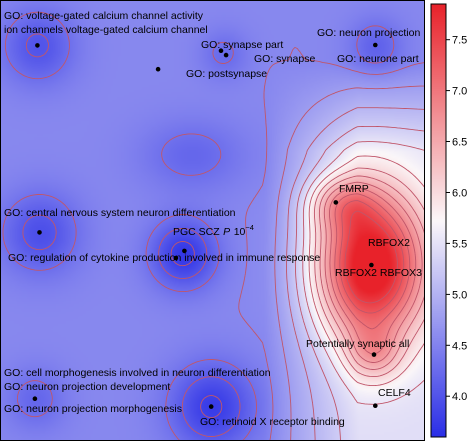  What do you see at coordinates (459, 194) in the screenshot?
I see `colorbar-tick-label-6.0: 6.0` at bounding box center [459, 194].